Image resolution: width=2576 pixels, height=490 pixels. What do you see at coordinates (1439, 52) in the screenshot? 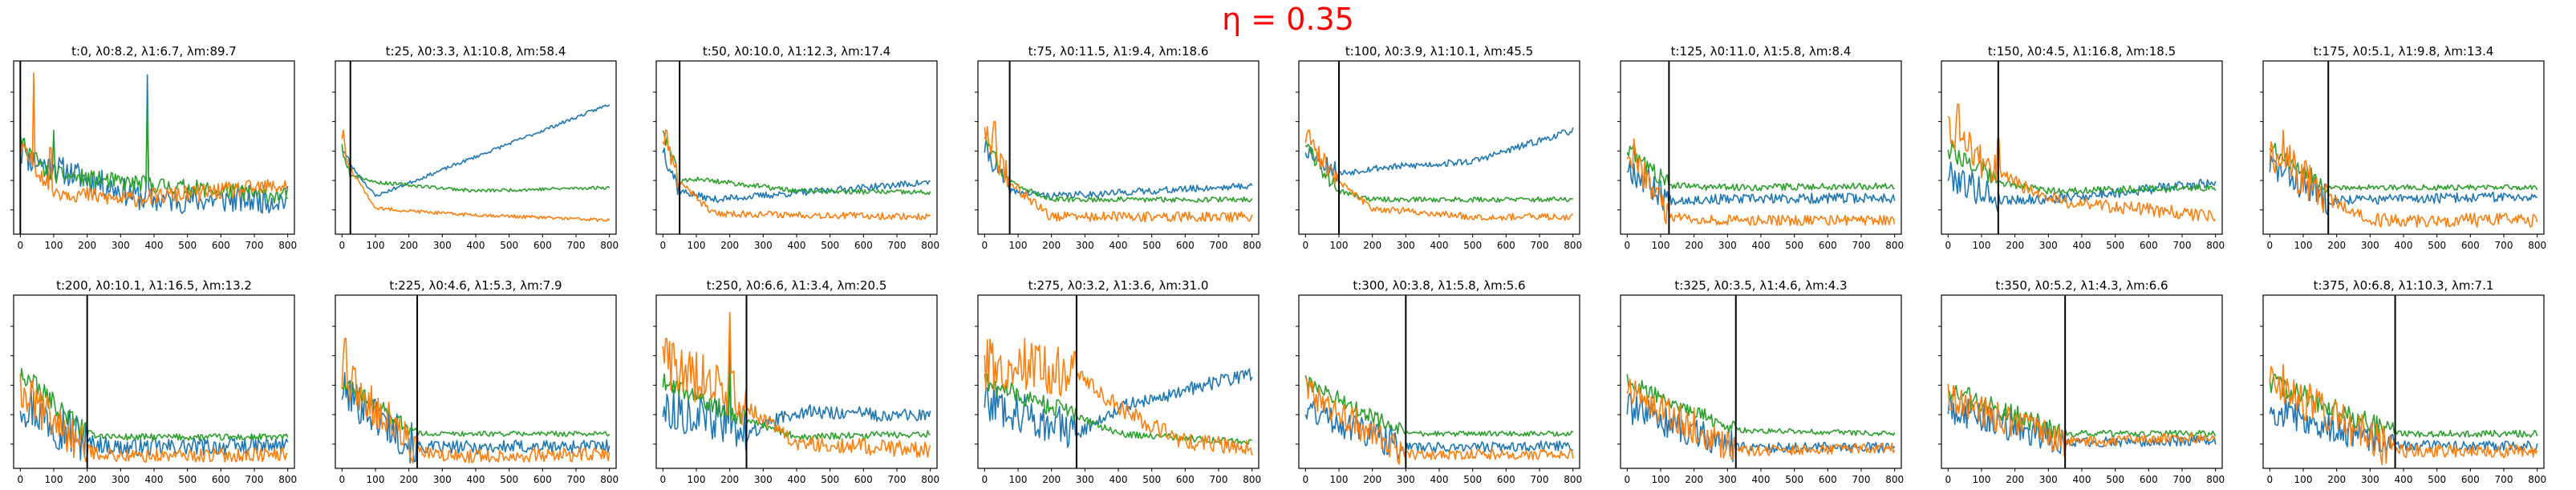
I see `panel-title: t:100, λ0:3.9, λ1:10.1, λm:45.5` at bounding box center [1439, 52].